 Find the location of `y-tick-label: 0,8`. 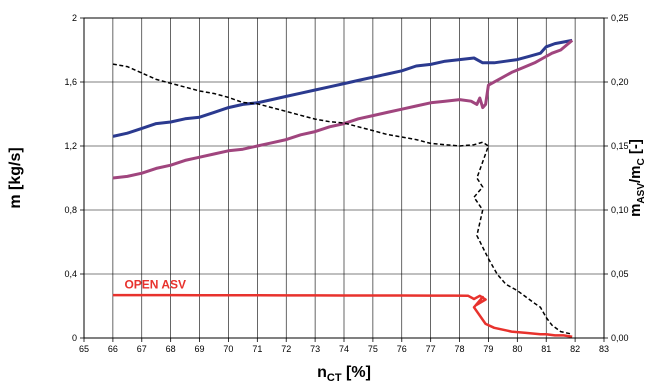

y-tick-label: 0,8 is located at coordinates (70, 210).